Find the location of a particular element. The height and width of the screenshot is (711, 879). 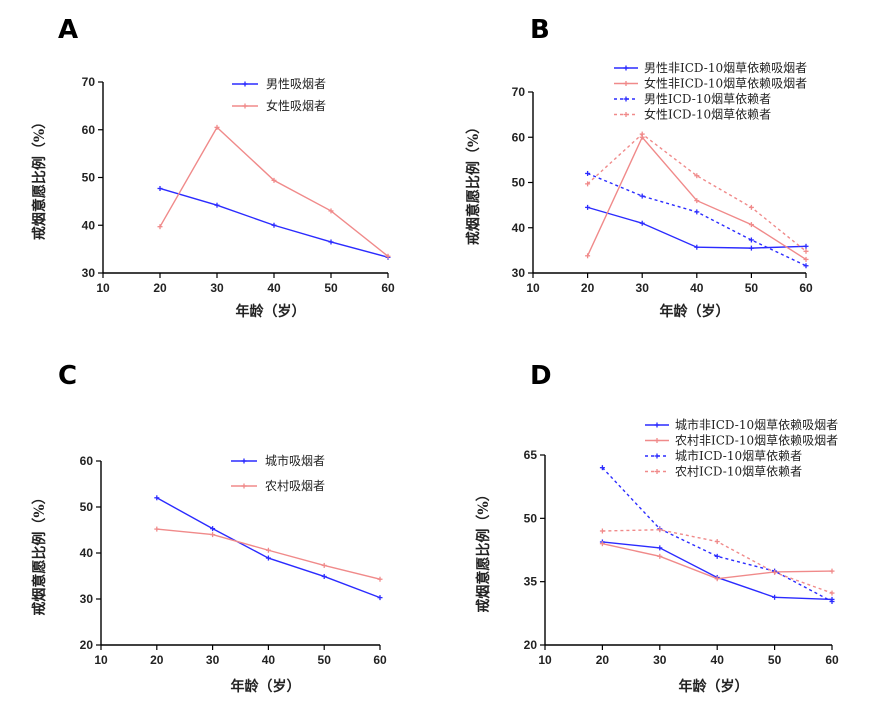

legend-item: 男性非ICD-10烟草依赖吸烟者 is located at coordinates (710, 67).